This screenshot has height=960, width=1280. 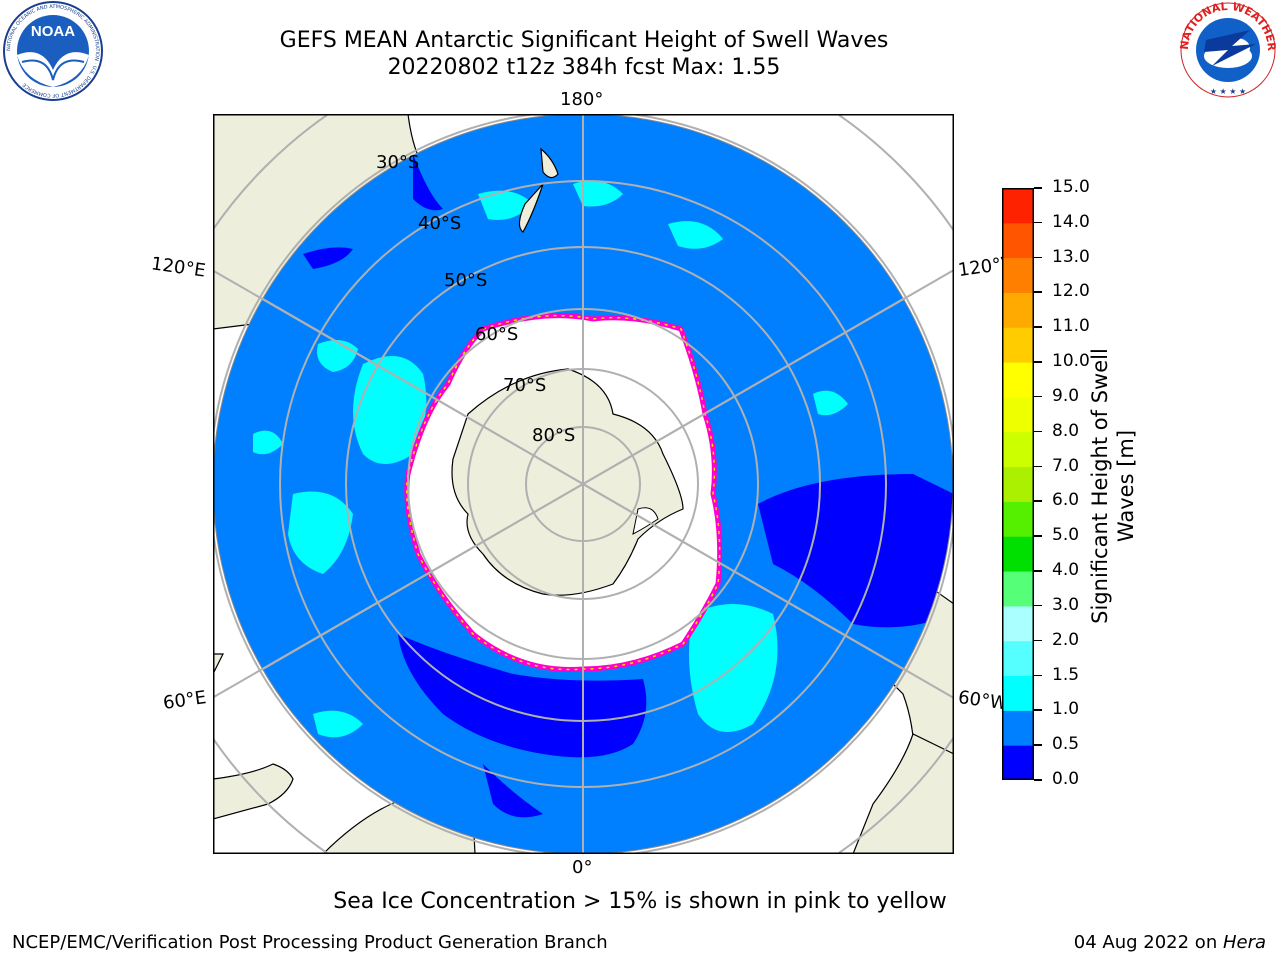 What do you see at coordinates (554, 435) in the screenshot?
I see `lat-label-80s: 80°S` at bounding box center [554, 435].